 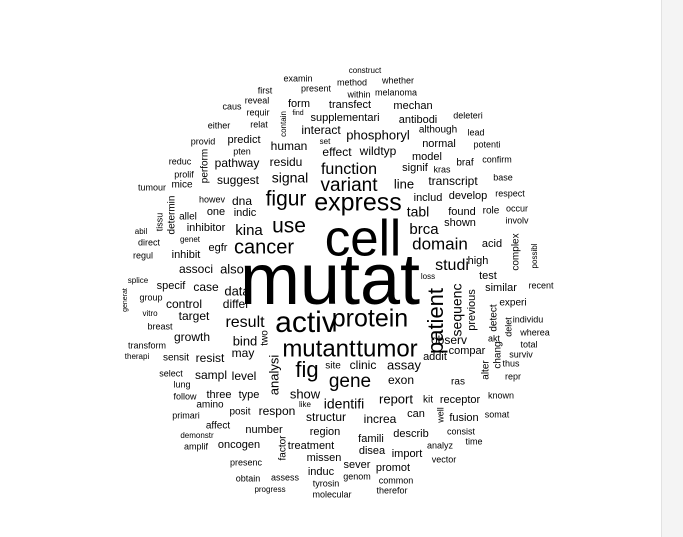 I want to click on cloud-word-somat: somat, so click(x=497, y=414).